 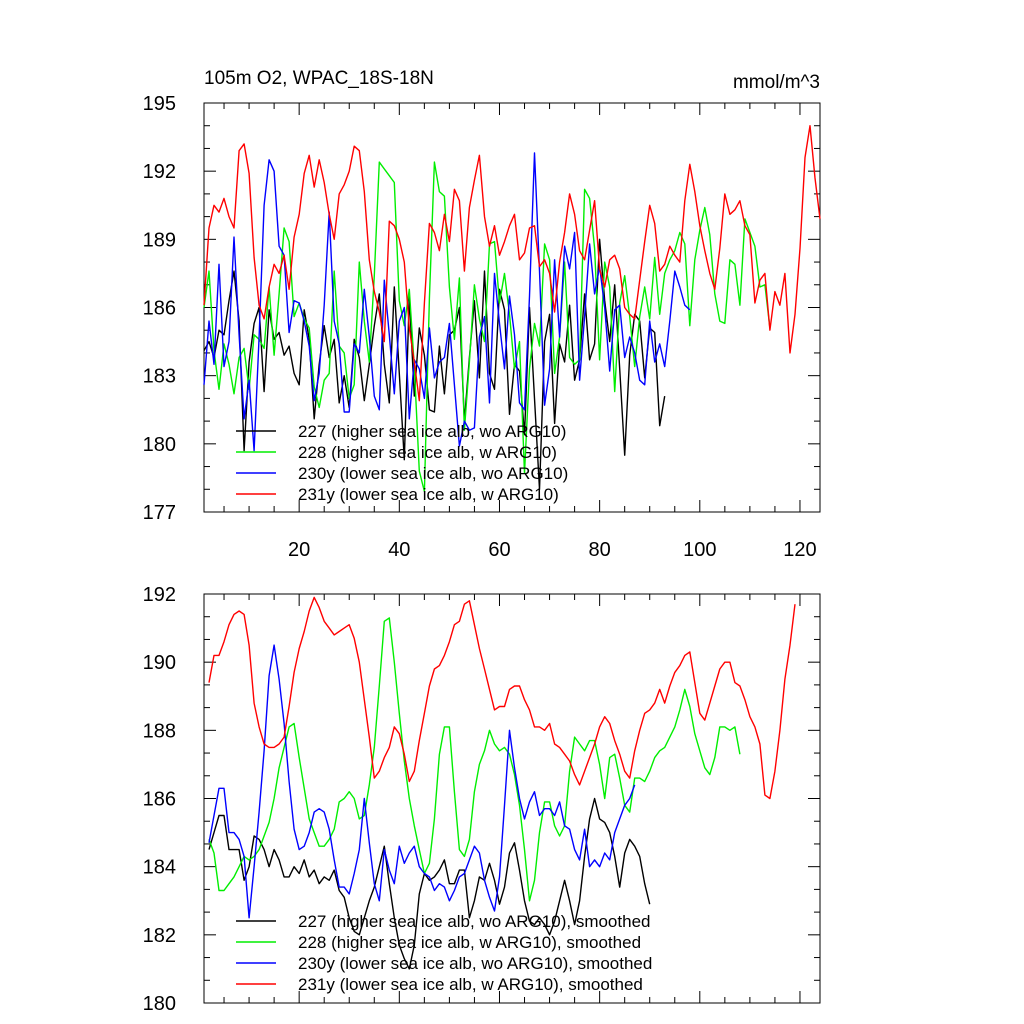 I want to click on y-tick-label: 195, so click(x=159, y=104).